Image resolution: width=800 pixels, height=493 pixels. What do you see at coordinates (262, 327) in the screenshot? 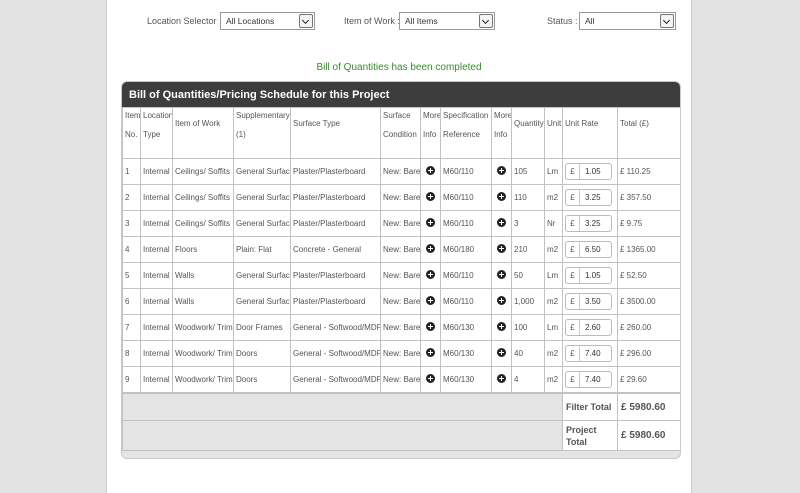
I see `row-supplementary: Door Frames` at bounding box center [262, 327].